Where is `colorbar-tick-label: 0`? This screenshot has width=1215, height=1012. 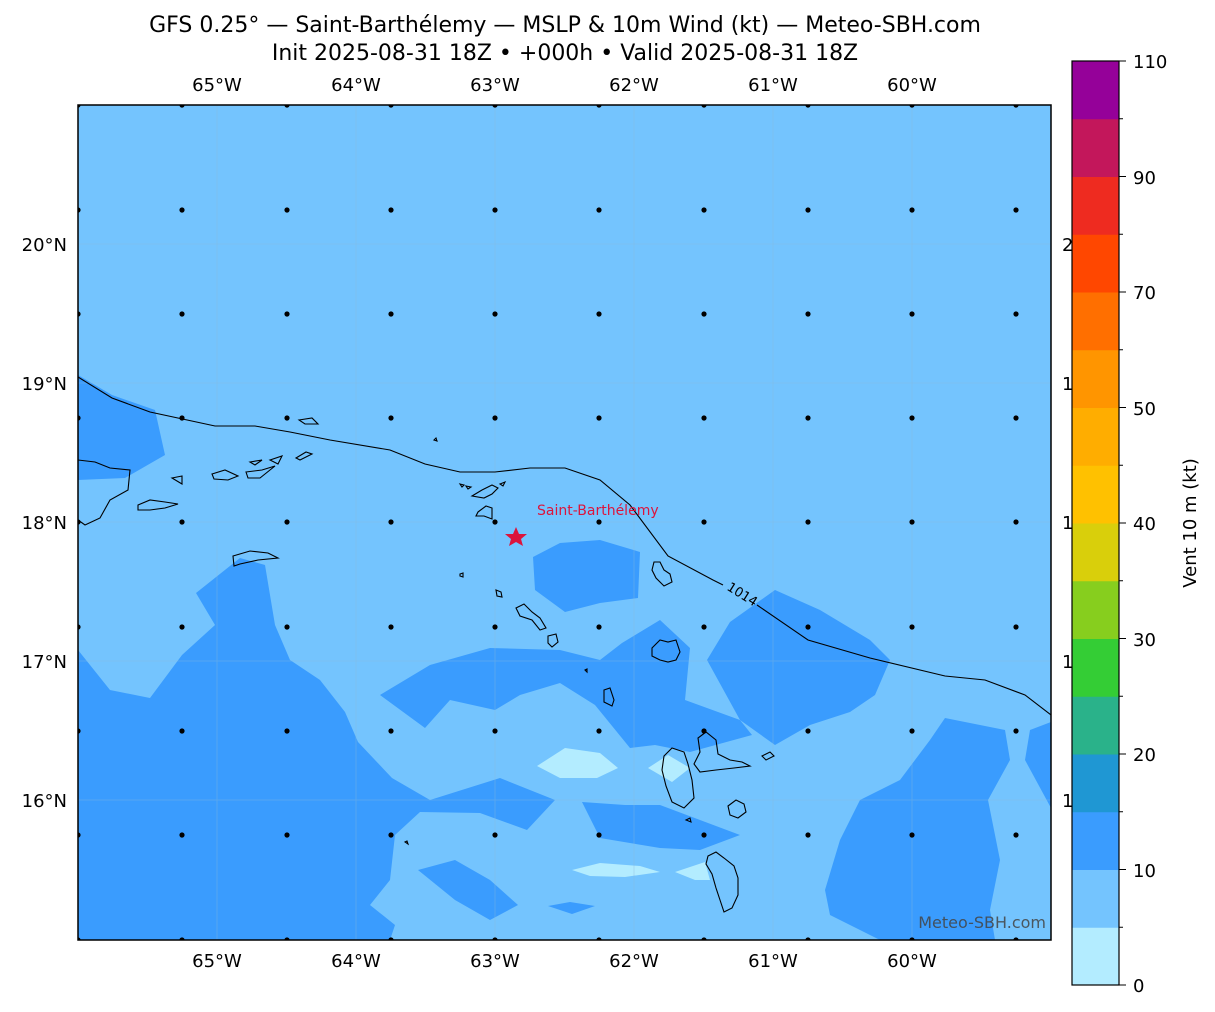 colorbar-tick-label: 0 is located at coordinates (1138, 986).